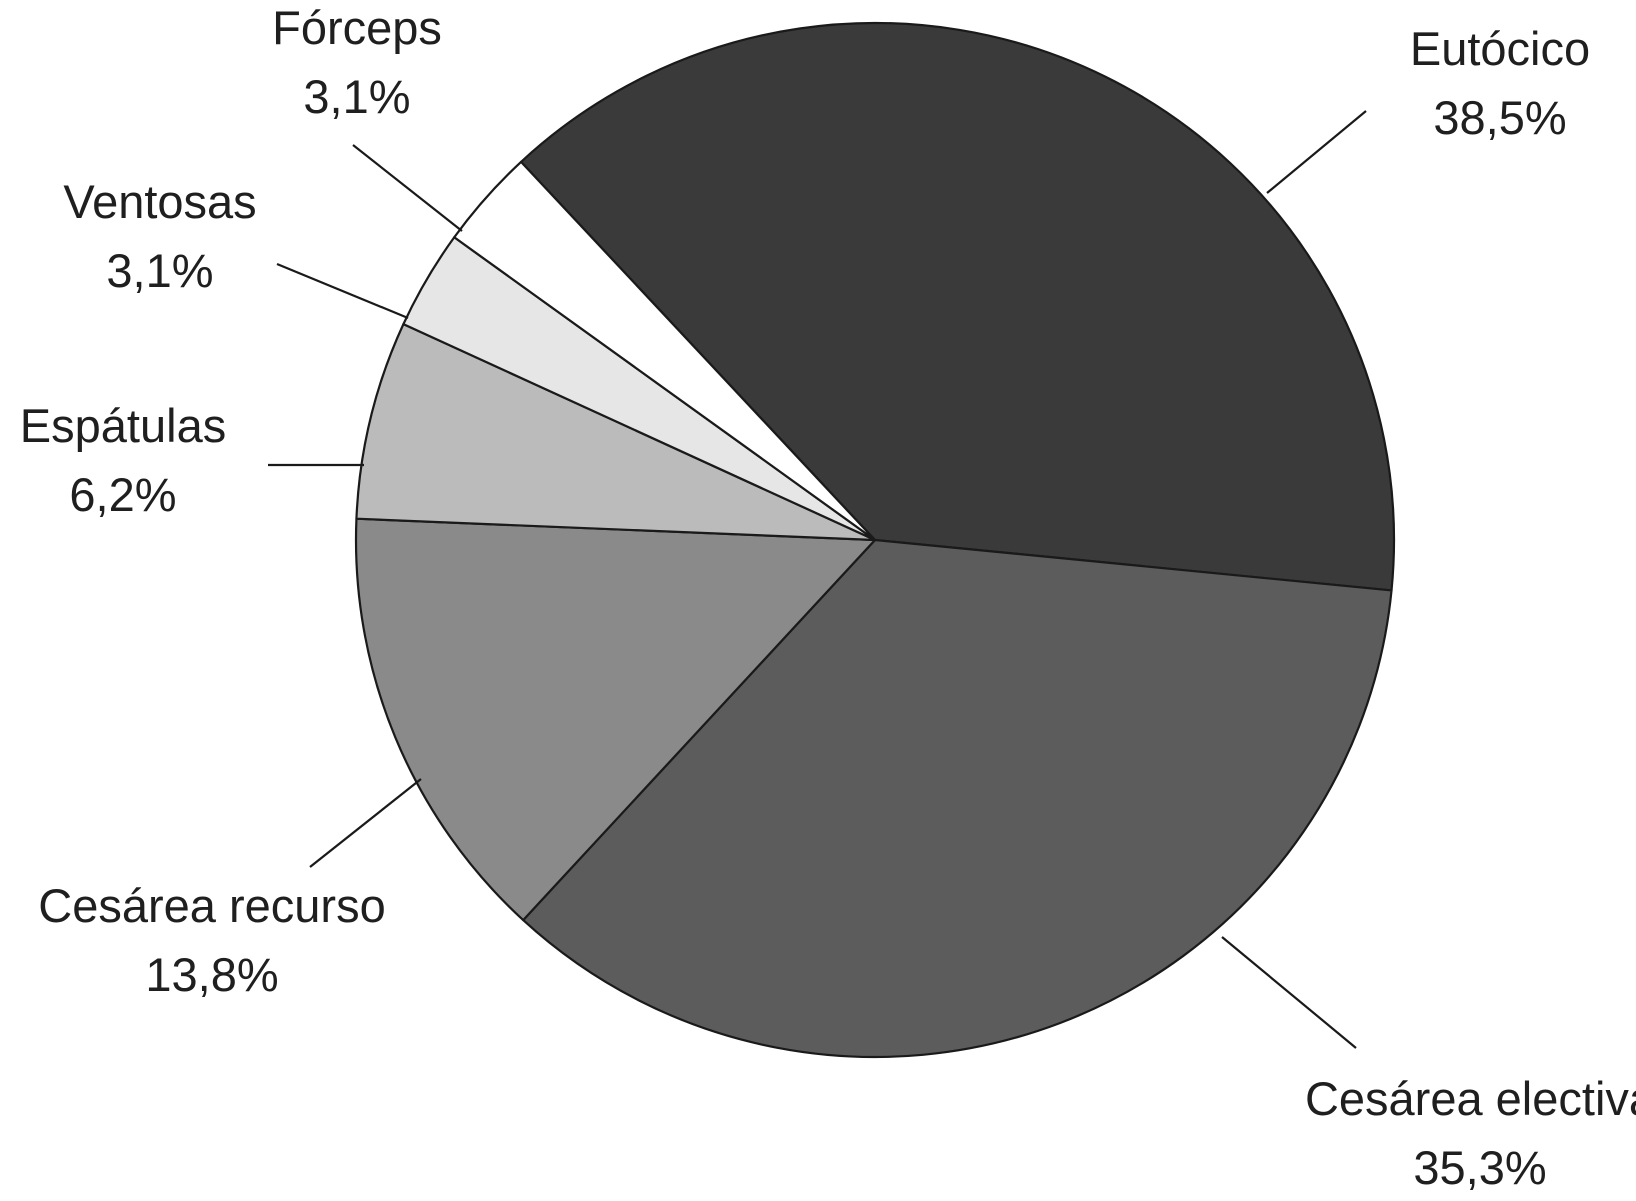  What do you see at coordinates (211, 974) in the screenshot?
I see `slice-value-label-2: 13,8%` at bounding box center [211, 974].